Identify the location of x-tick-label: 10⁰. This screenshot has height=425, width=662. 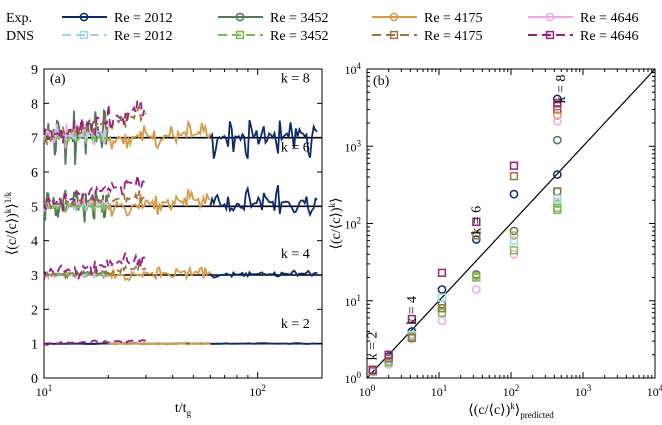
(367, 391).